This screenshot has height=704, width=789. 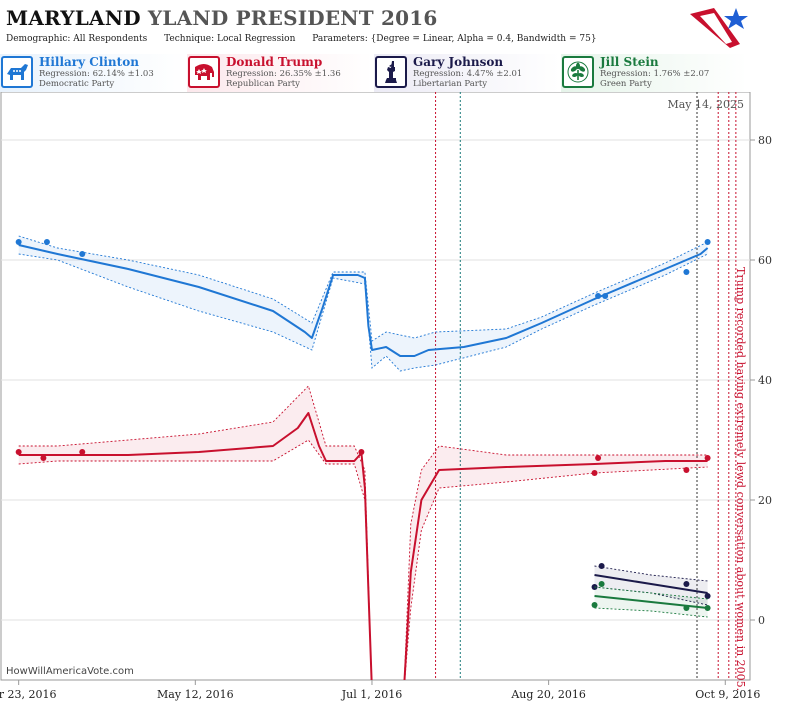 What do you see at coordinates (629, 62) in the screenshot?
I see `candidate-name: Jill Stein` at bounding box center [629, 62].